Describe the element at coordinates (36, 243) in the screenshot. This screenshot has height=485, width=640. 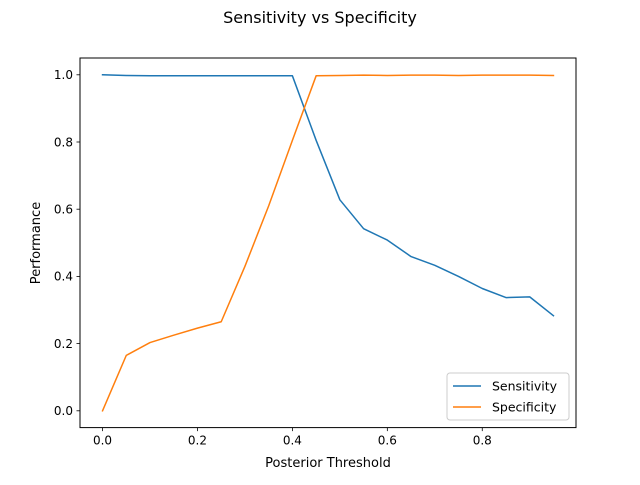
I see `y-axis-label: Performance` at that location.